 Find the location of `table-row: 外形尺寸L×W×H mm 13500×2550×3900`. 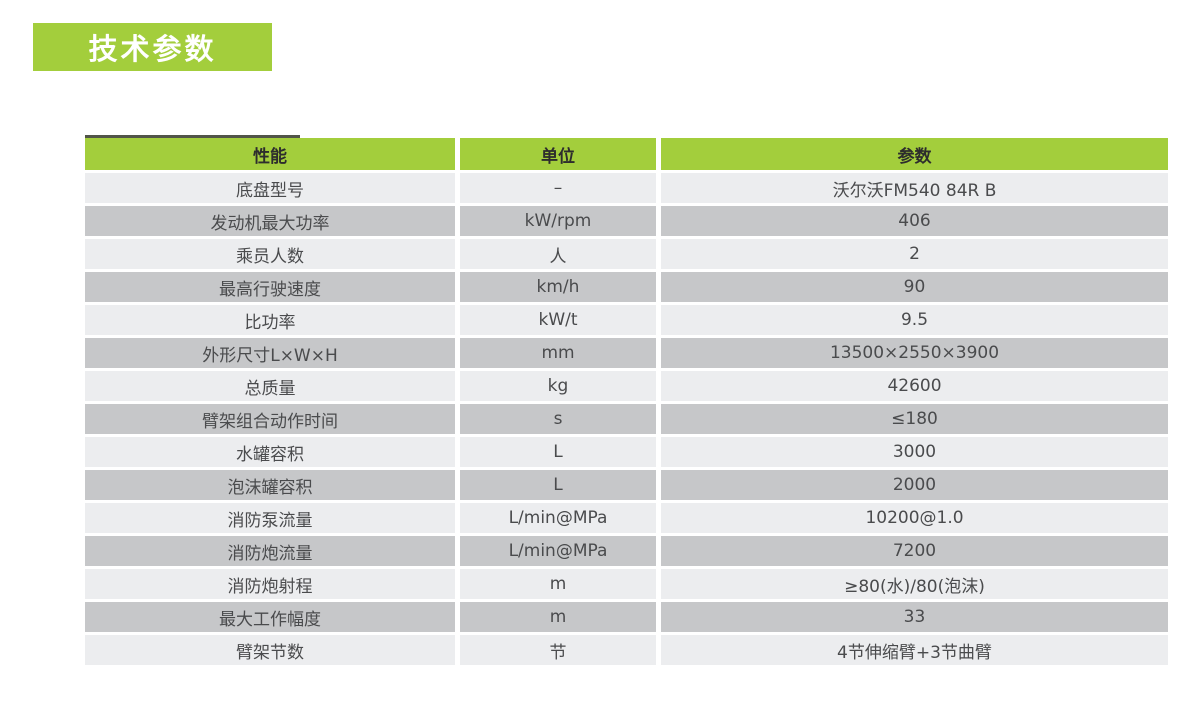

table-row: 外形尺寸L×W×H mm 13500×2550×3900 is located at coordinates (626, 353).